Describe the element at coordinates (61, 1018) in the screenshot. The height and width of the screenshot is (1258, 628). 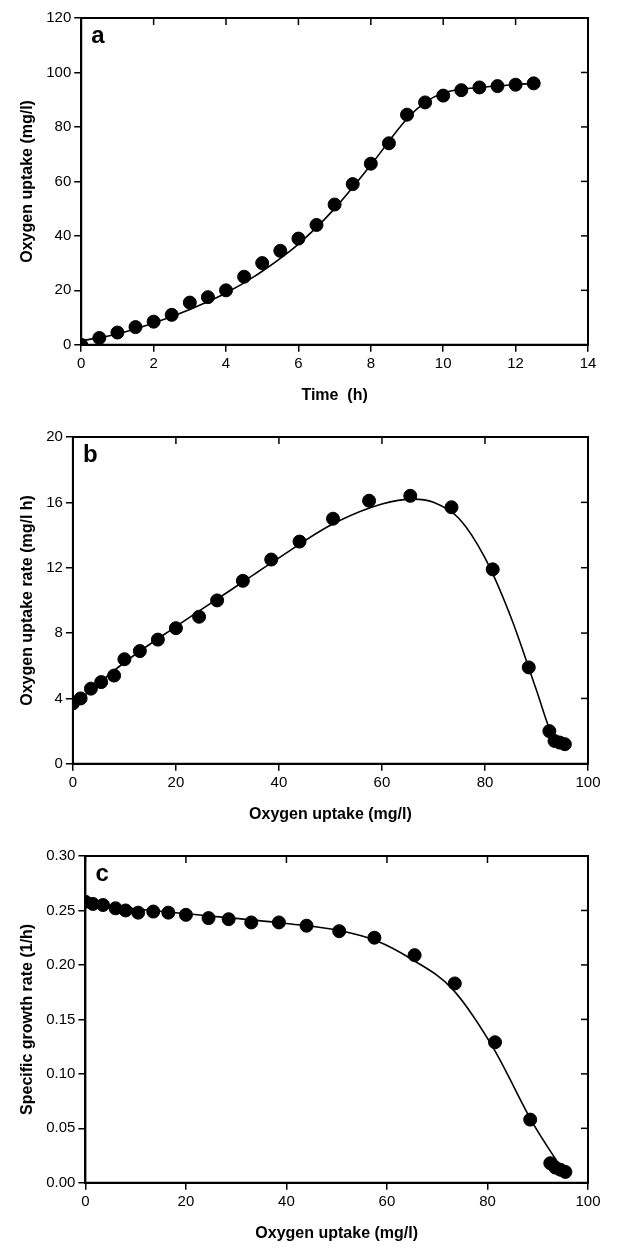
I see `y-tick-label: 0.15` at that location.